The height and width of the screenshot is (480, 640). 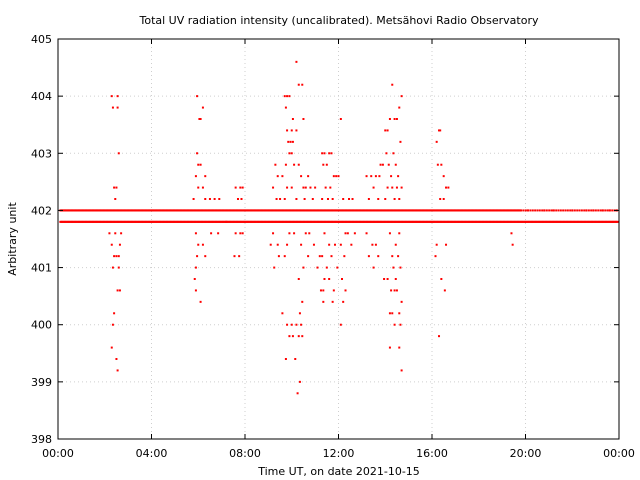 What do you see at coordinates (12, 239) in the screenshot?
I see `y-axis-label: Arbitrary unit` at bounding box center [12, 239].